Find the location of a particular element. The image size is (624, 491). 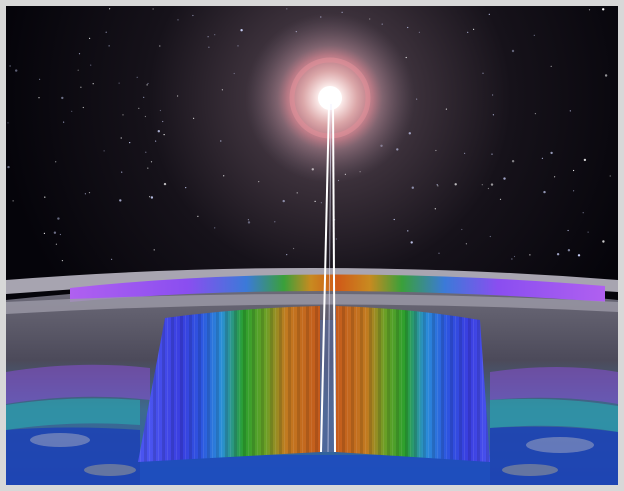

spectral-band is located at coordinates (337, 288).